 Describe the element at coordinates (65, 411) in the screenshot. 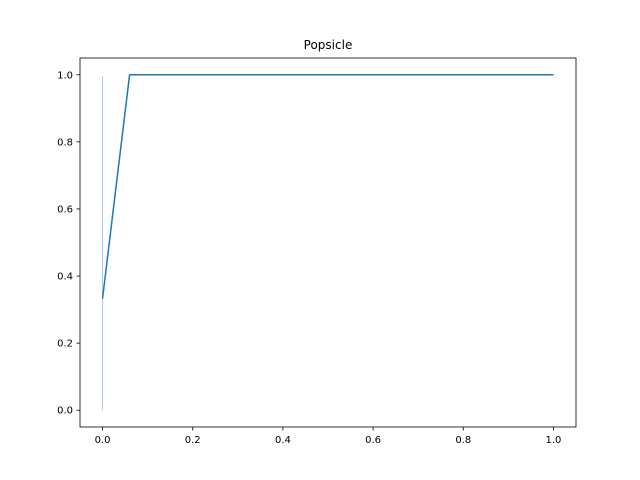

I see `y-tick-label: 0.0` at that location.